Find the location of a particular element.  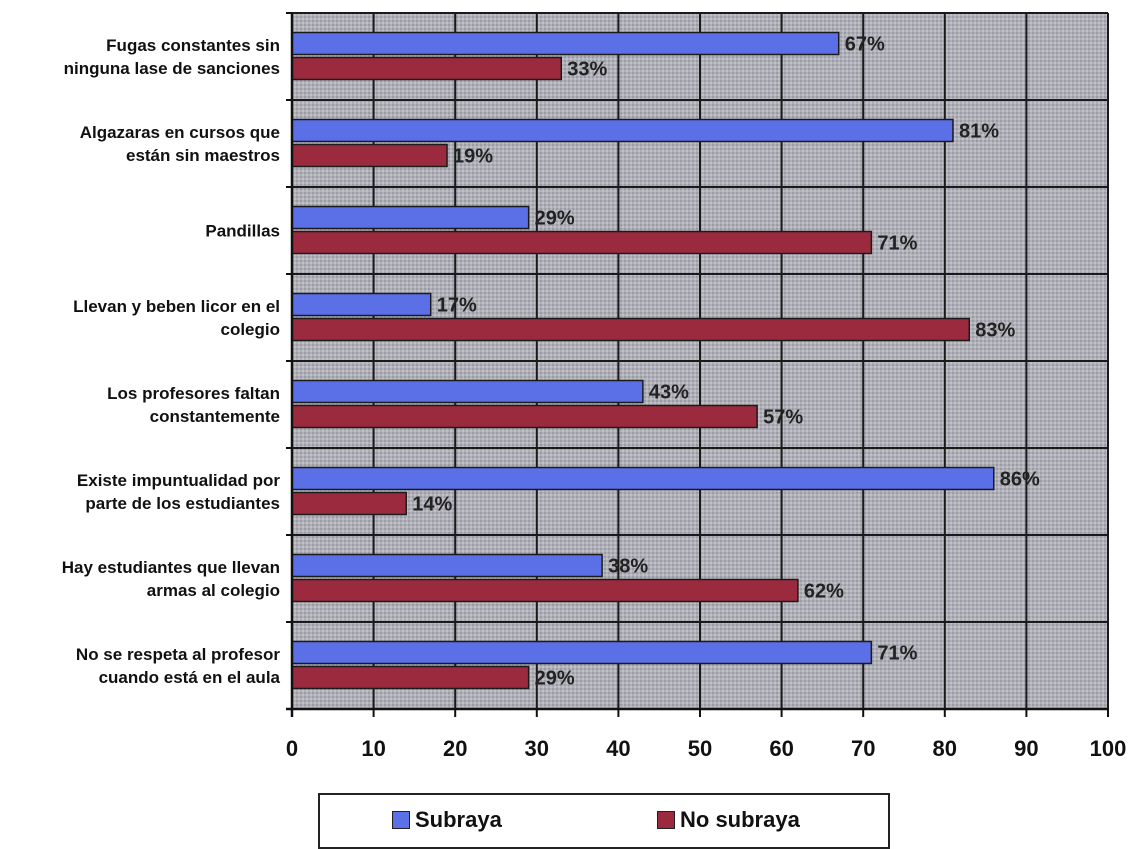

x-tick-label: 30 is located at coordinates (537, 748).